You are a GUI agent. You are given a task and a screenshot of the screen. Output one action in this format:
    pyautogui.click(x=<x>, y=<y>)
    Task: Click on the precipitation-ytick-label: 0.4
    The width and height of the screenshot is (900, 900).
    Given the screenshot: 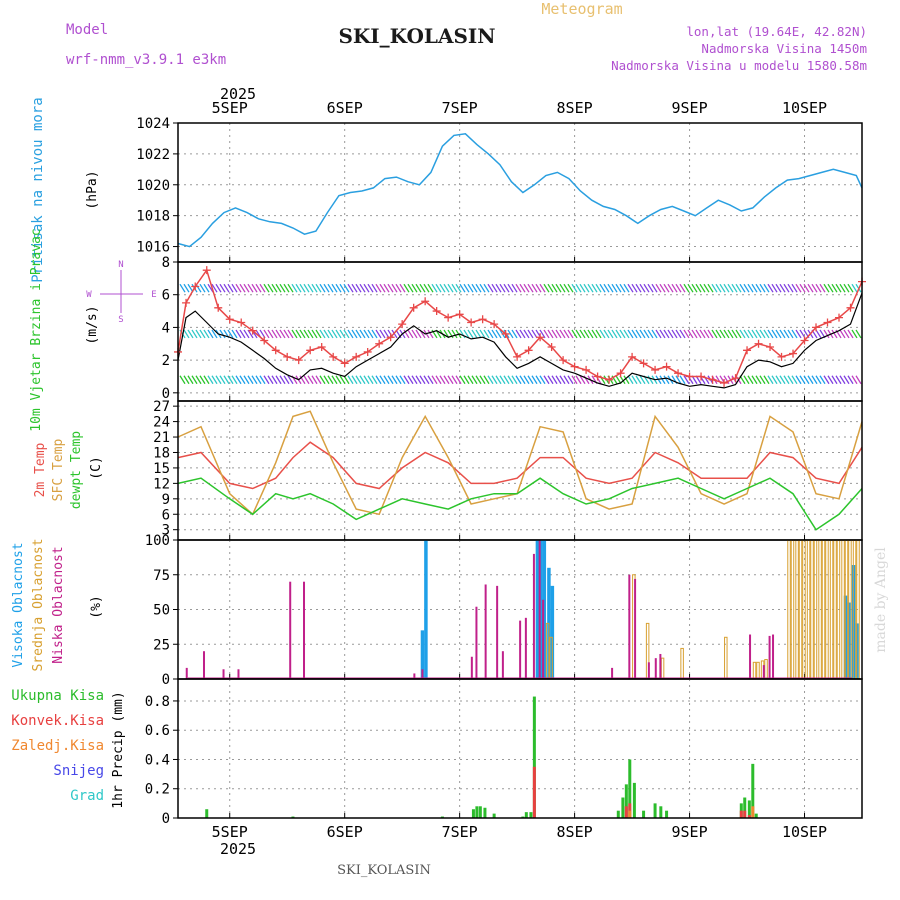 What is the action you would take?
    pyautogui.click(x=157, y=760)
    